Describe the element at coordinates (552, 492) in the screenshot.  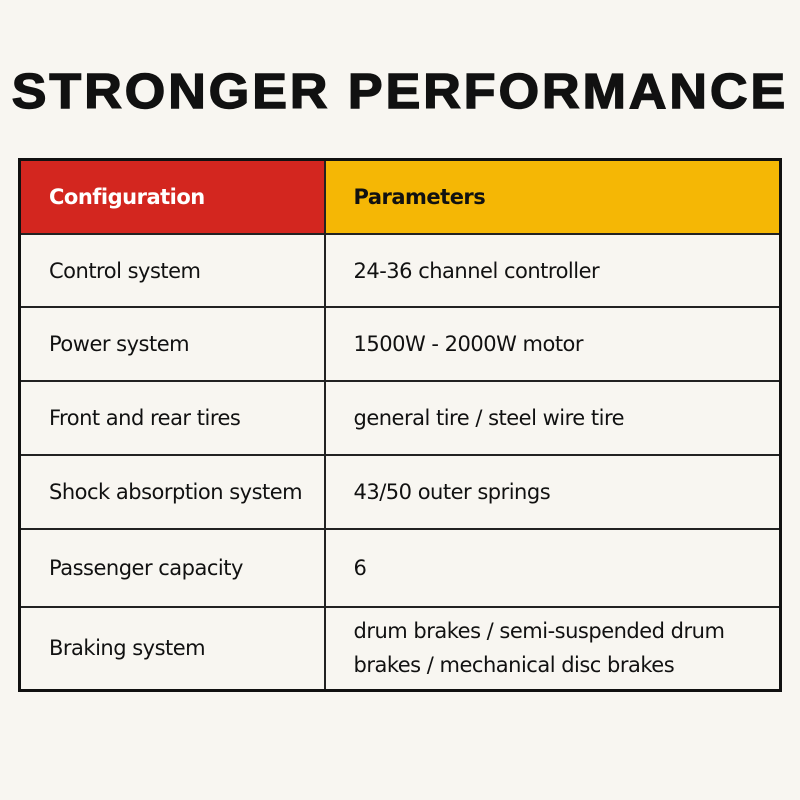
I see `param-cell: 43/50 outer springs` at that location.